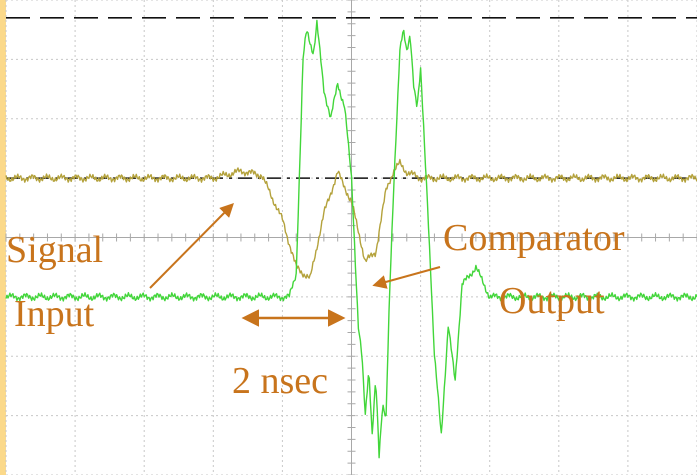  What do you see at coordinates (552, 301) in the screenshot?
I see `comparator-label-line2: Output` at bounding box center [552, 301].